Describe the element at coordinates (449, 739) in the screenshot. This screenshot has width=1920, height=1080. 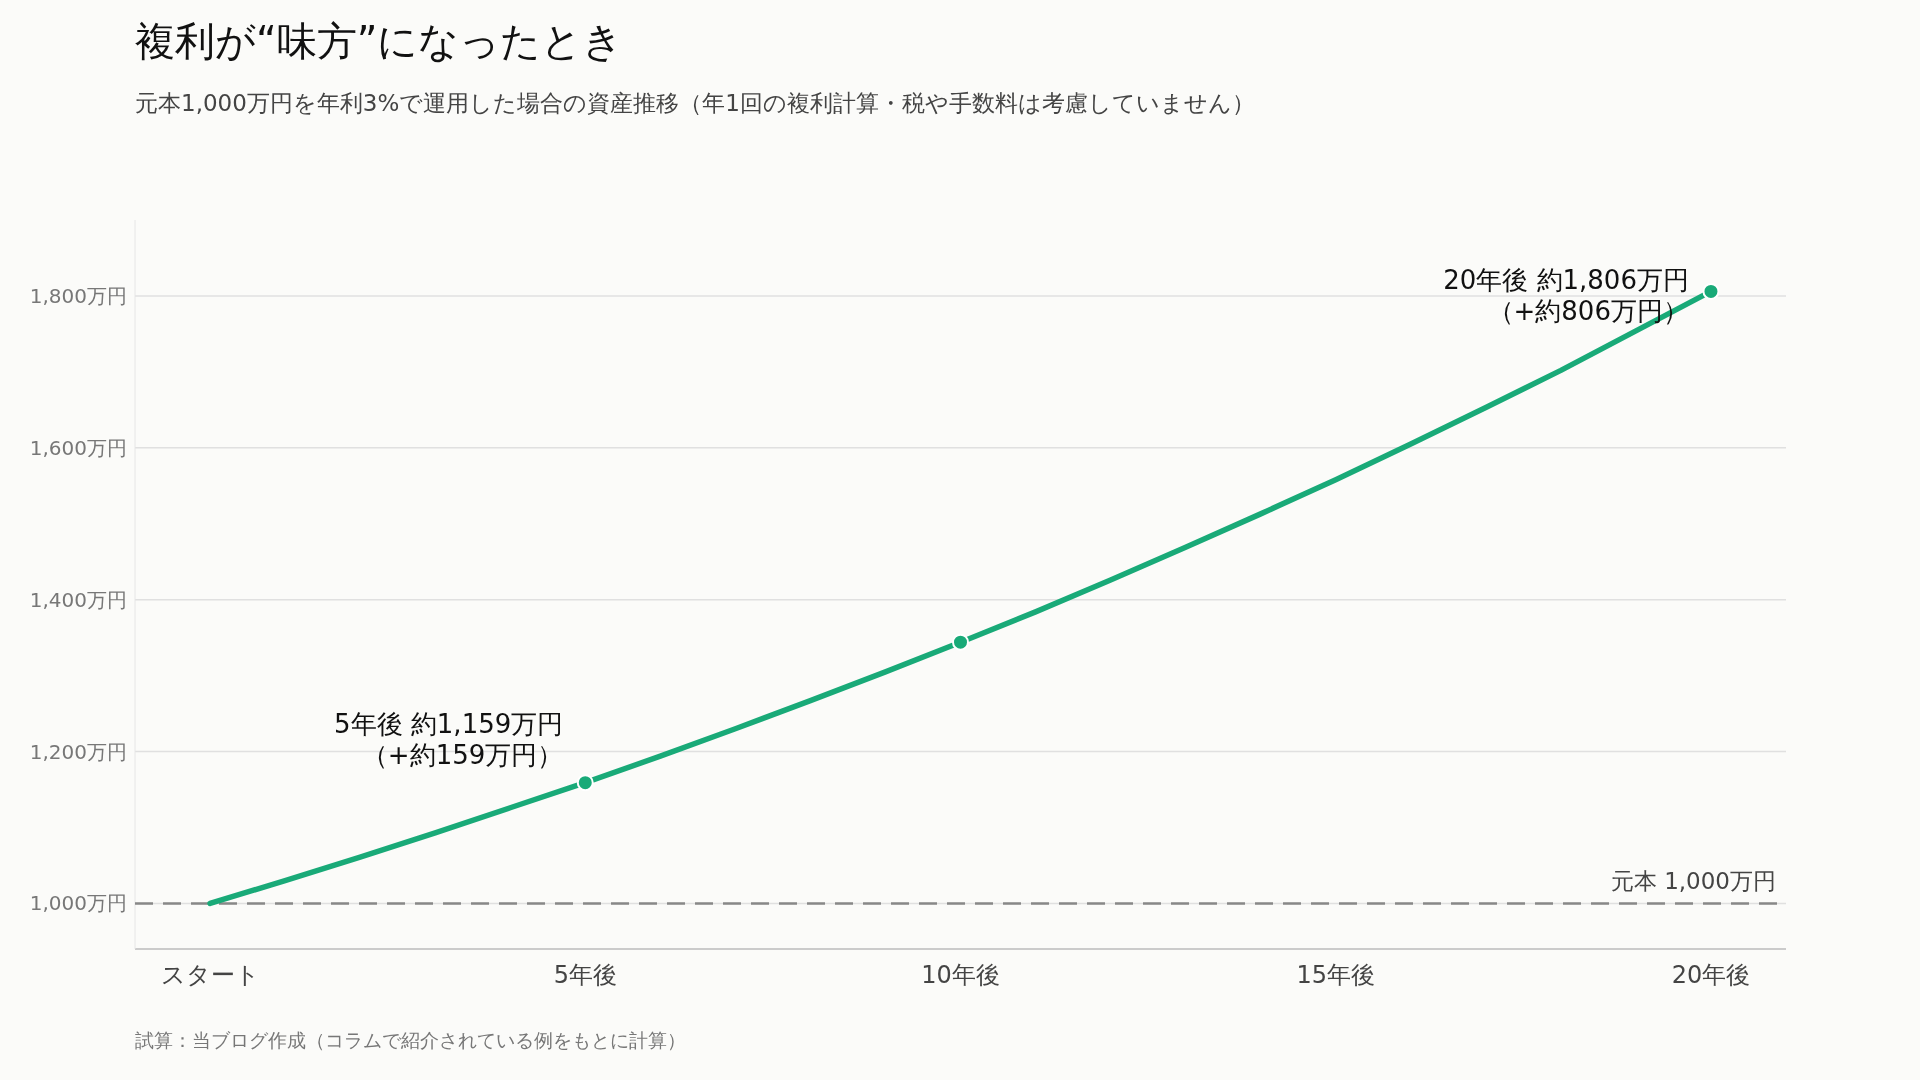
I see `annotation: 5年後 約1,159万円（+約159万円）` at that location.